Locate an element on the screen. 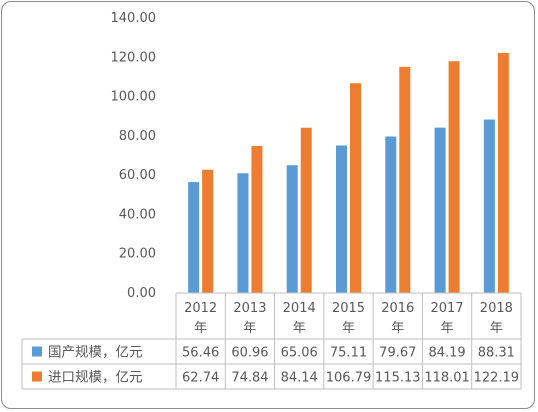  y-tick-label: 80.00 is located at coordinates (137, 136).